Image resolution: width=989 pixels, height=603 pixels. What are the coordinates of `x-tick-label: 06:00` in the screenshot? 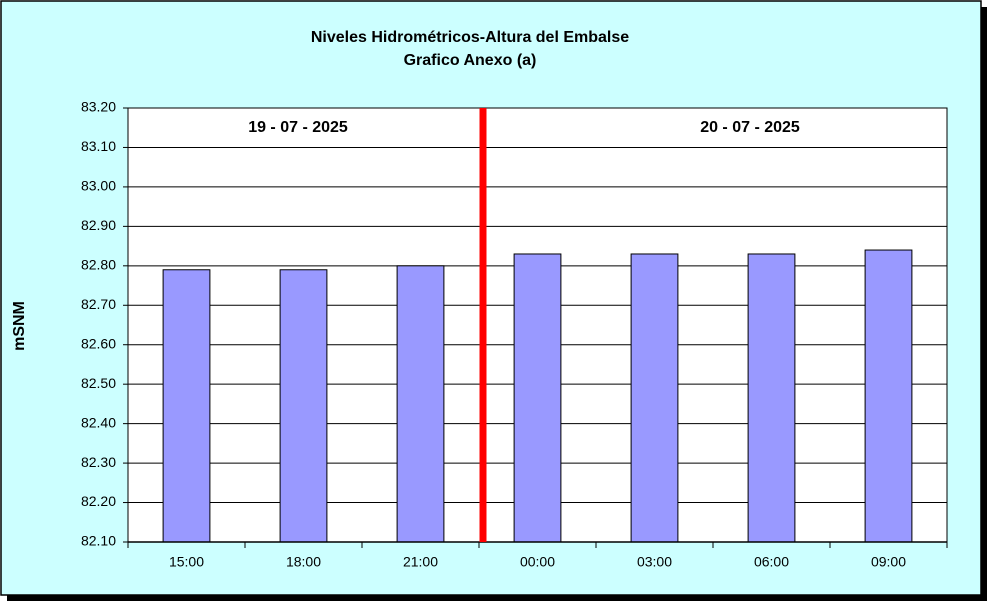 It's located at (771, 562).